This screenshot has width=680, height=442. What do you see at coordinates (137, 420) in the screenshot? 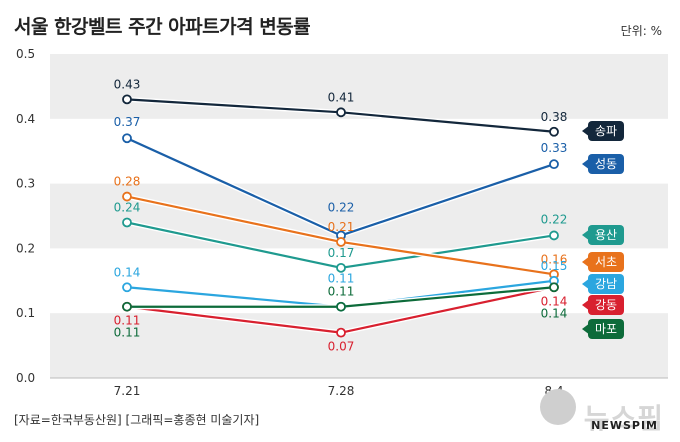
I see `source-note: [자료=한국부동산원] [그래픽=홍종현 미술기자]` at bounding box center [137, 420].